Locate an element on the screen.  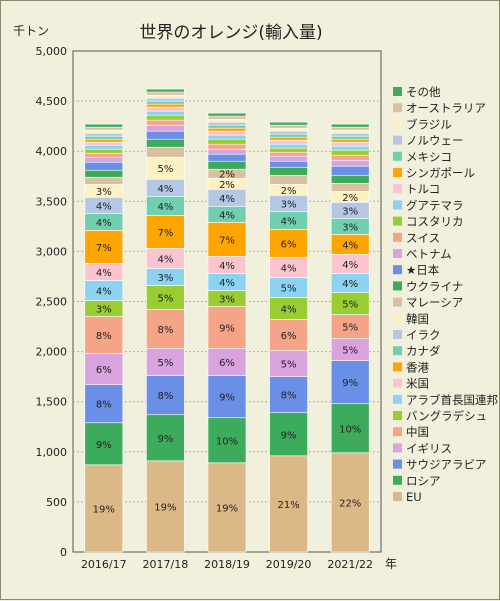
y-tick-label: 5,000 is located at coordinates (52, 51).